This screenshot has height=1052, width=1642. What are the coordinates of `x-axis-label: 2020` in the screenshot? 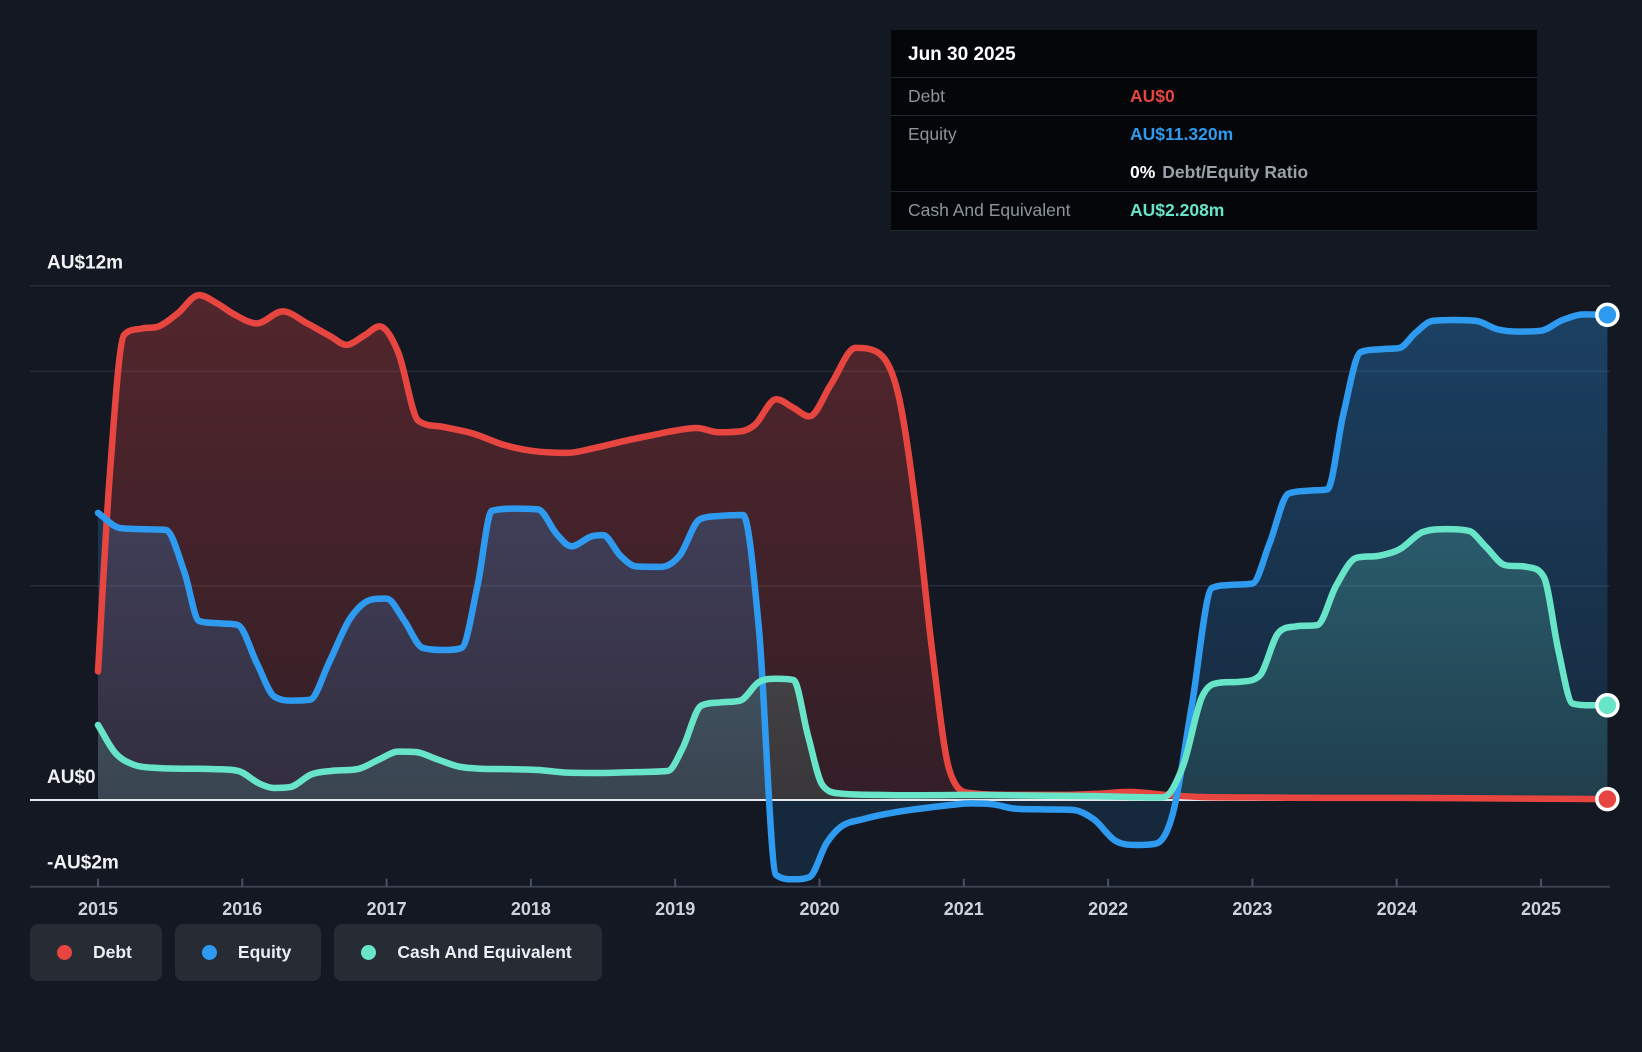 It's located at (819, 909).